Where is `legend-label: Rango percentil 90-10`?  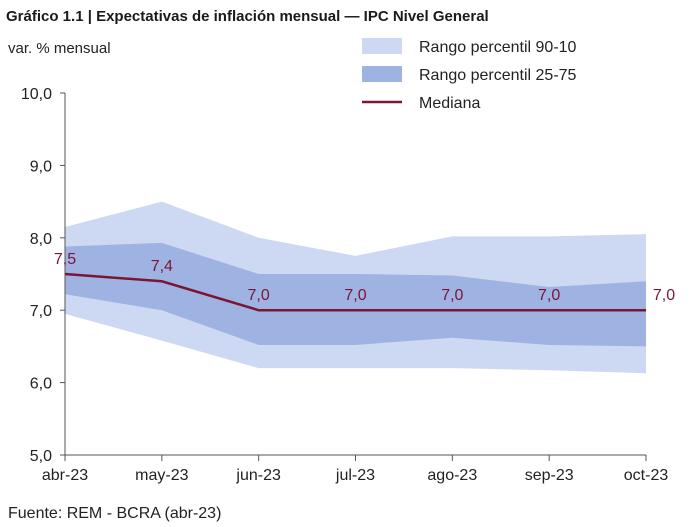
legend-label: Rango percentil 90-10 is located at coordinates (498, 47).